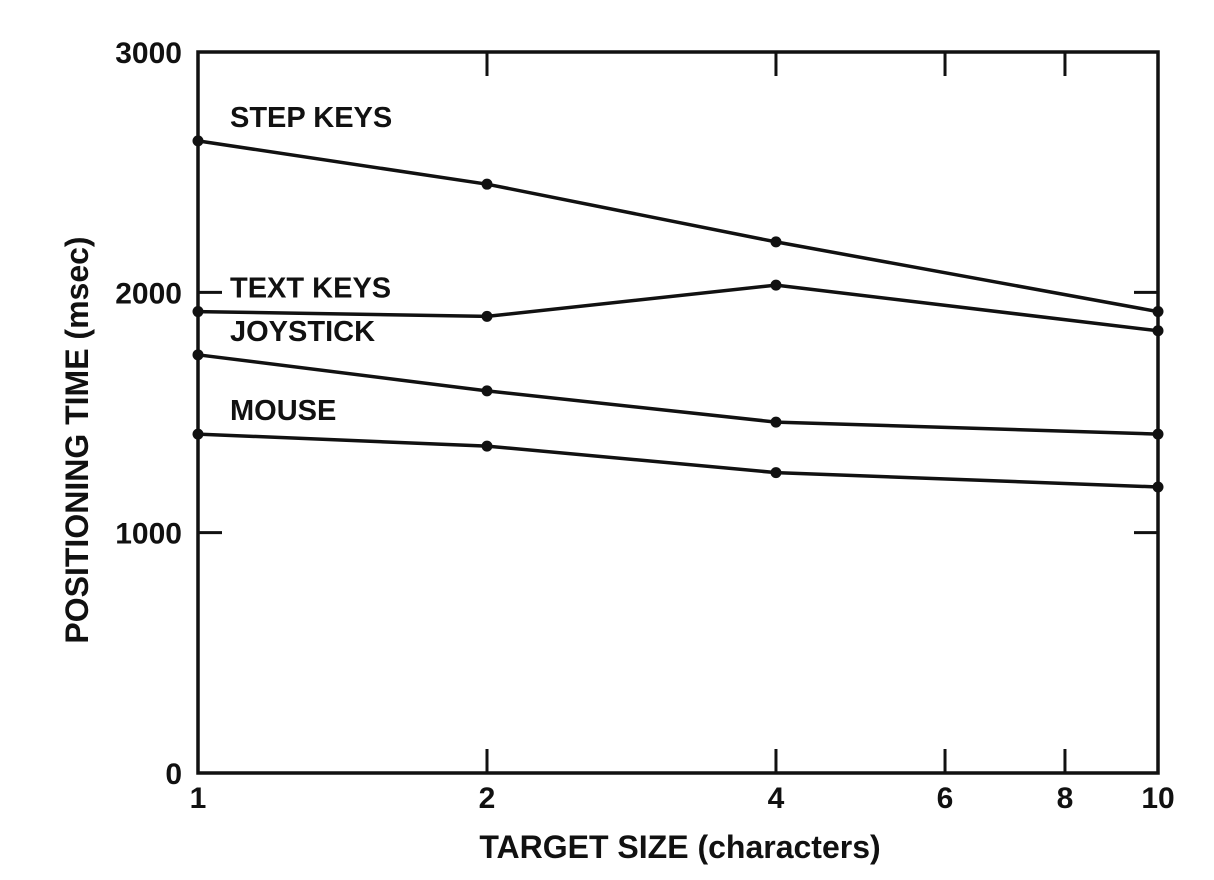  What do you see at coordinates (311, 264) in the screenshot?
I see `series-labels: STEP KEYS TEXT KEYS JOYSTICK MOUSE` at bounding box center [311, 264].